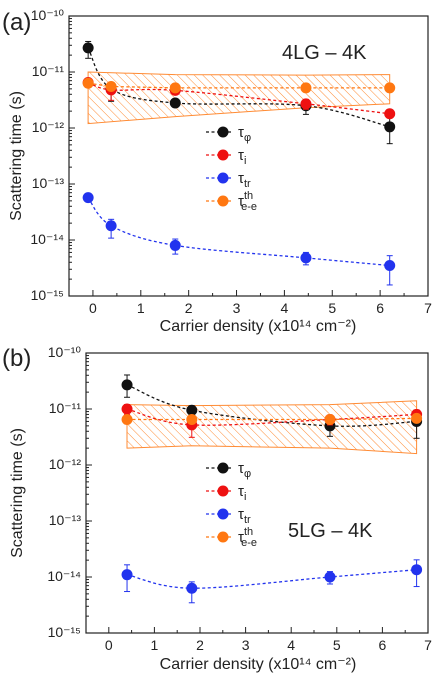 This screenshot has width=436, height=679. What do you see at coordinates (324, 53) in the screenshot?
I see `inset-label: 4LG – 4K` at bounding box center [324, 53].